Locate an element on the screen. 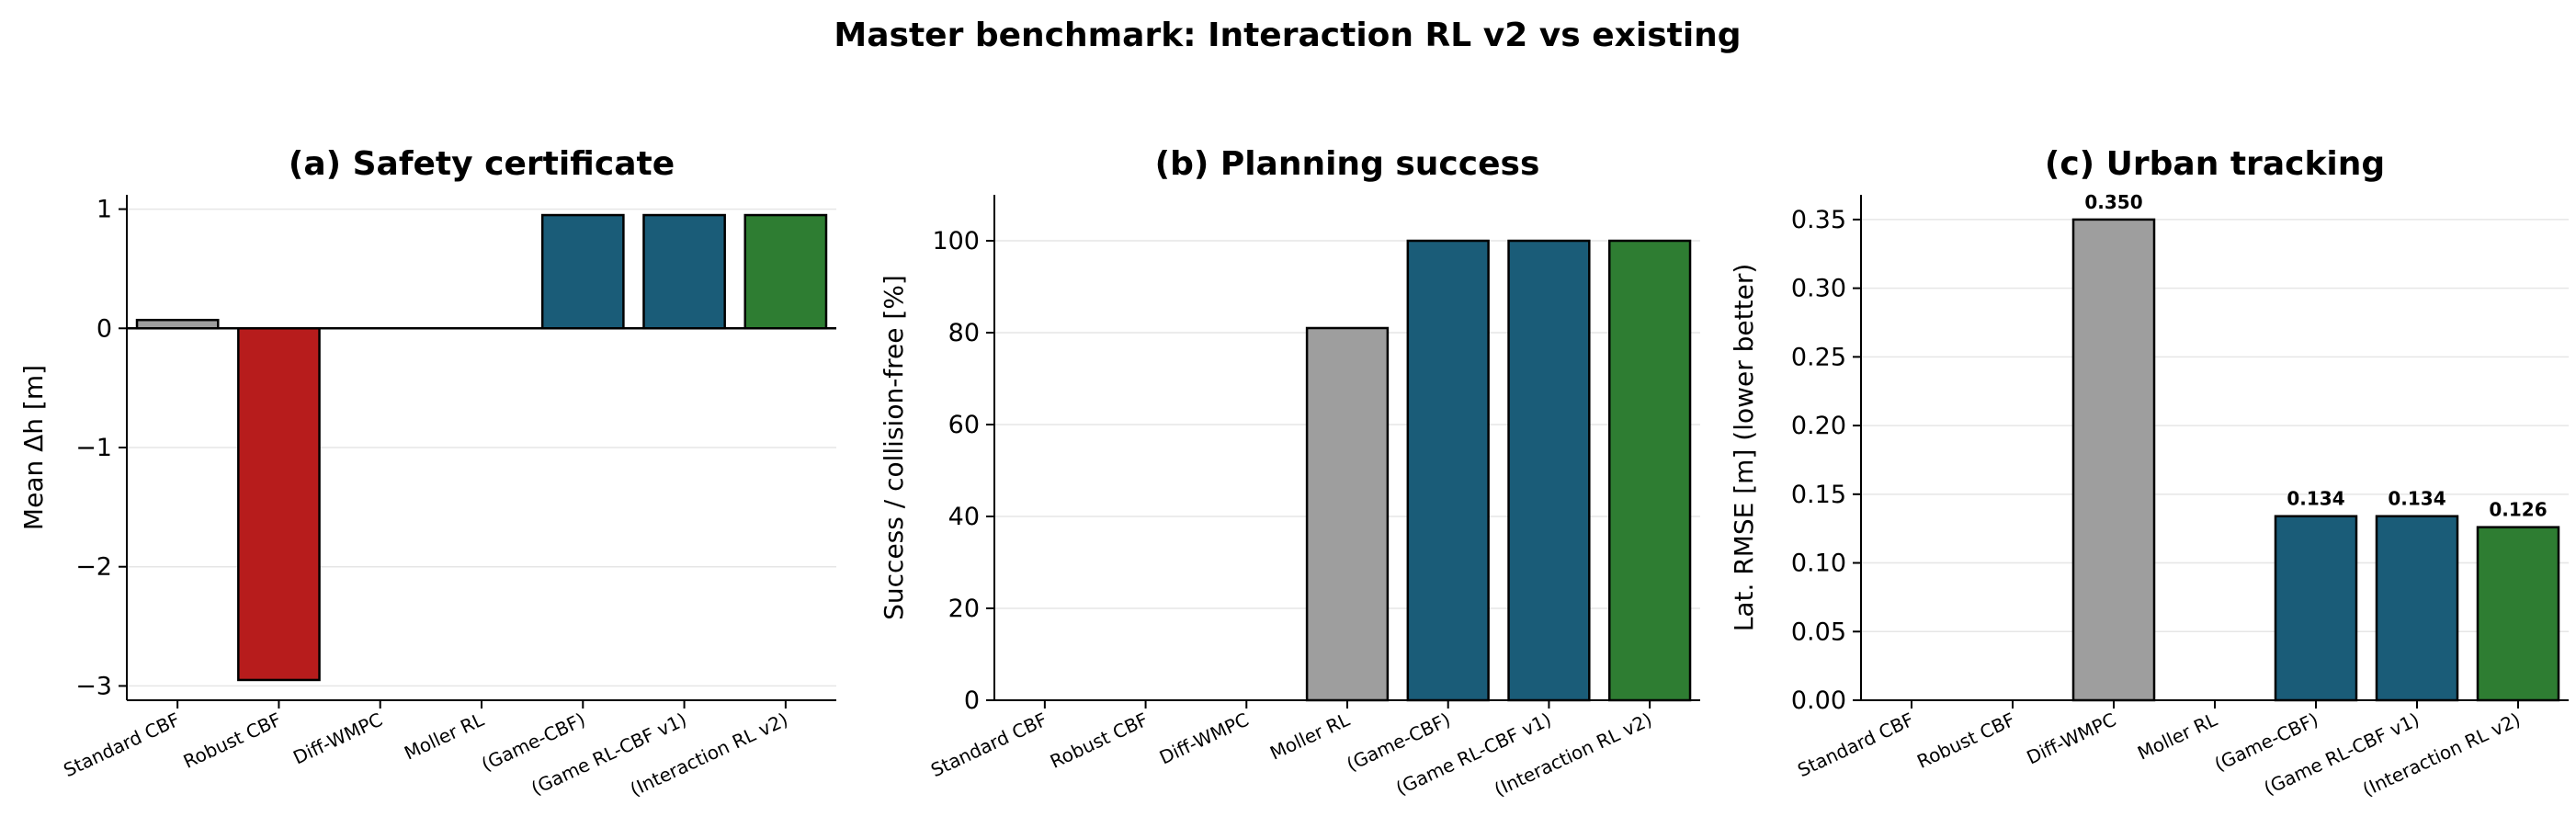 The height and width of the screenshot is (839, 2576). panel-title: (c) Urban tracking is located at coordinates (2215, 164).